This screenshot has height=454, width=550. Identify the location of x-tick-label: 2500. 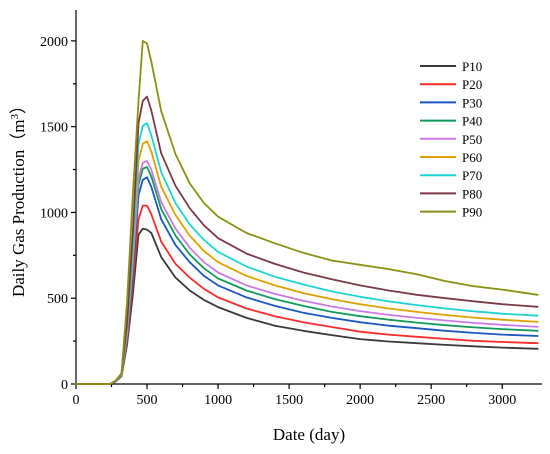
(431, 400).